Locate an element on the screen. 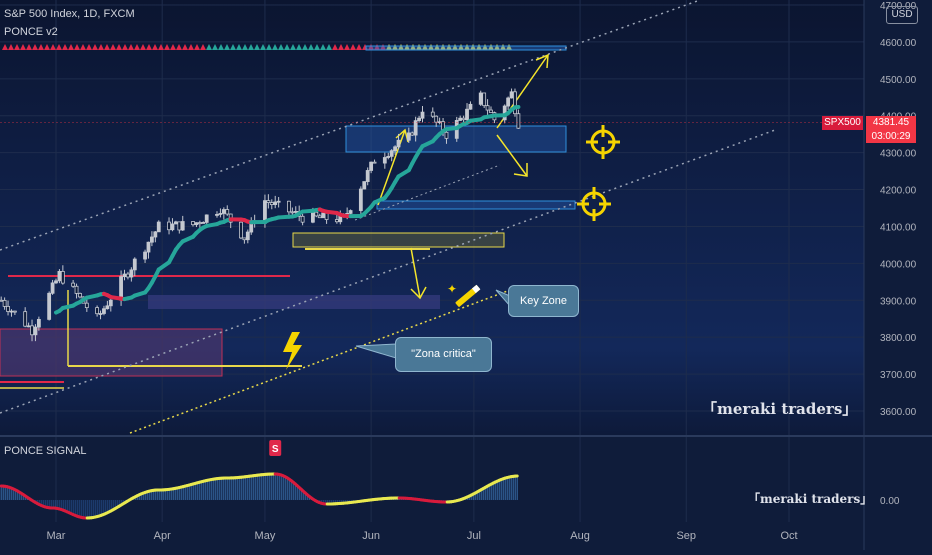  purple-mid-zone is located at coordinates (294, 302).